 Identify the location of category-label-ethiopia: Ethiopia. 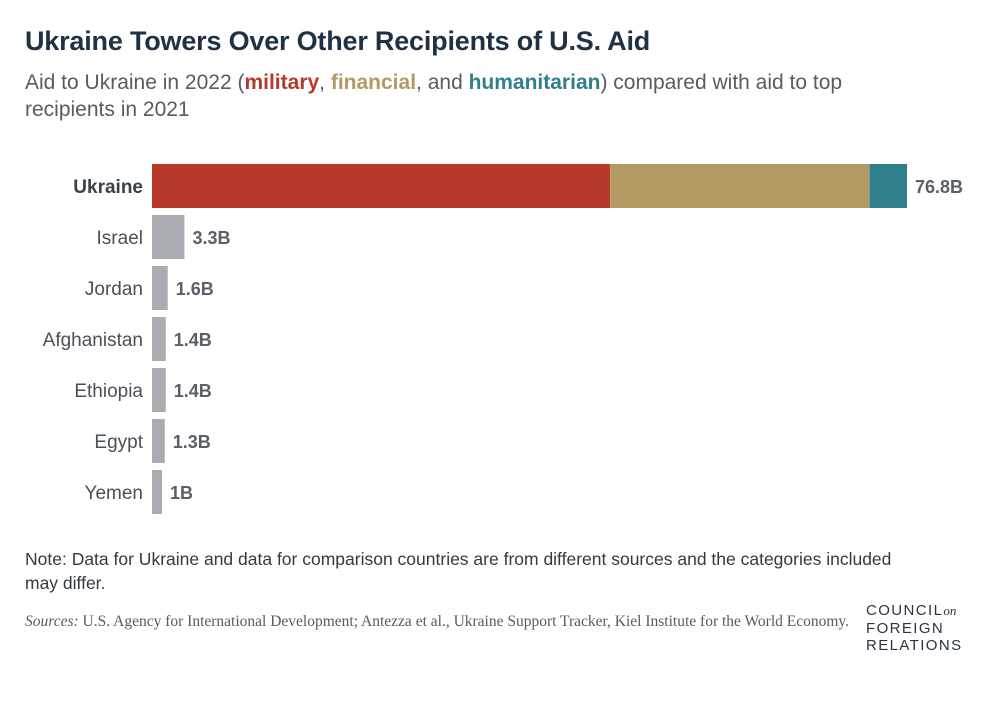
(108, 391).